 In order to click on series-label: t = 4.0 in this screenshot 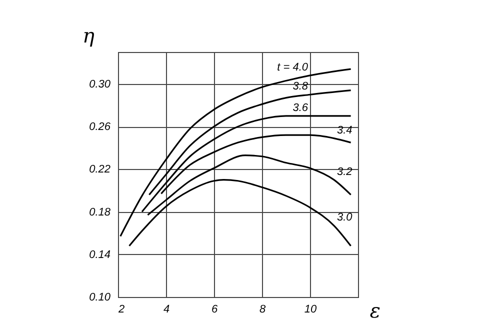, I will do `click(293, 67)`.